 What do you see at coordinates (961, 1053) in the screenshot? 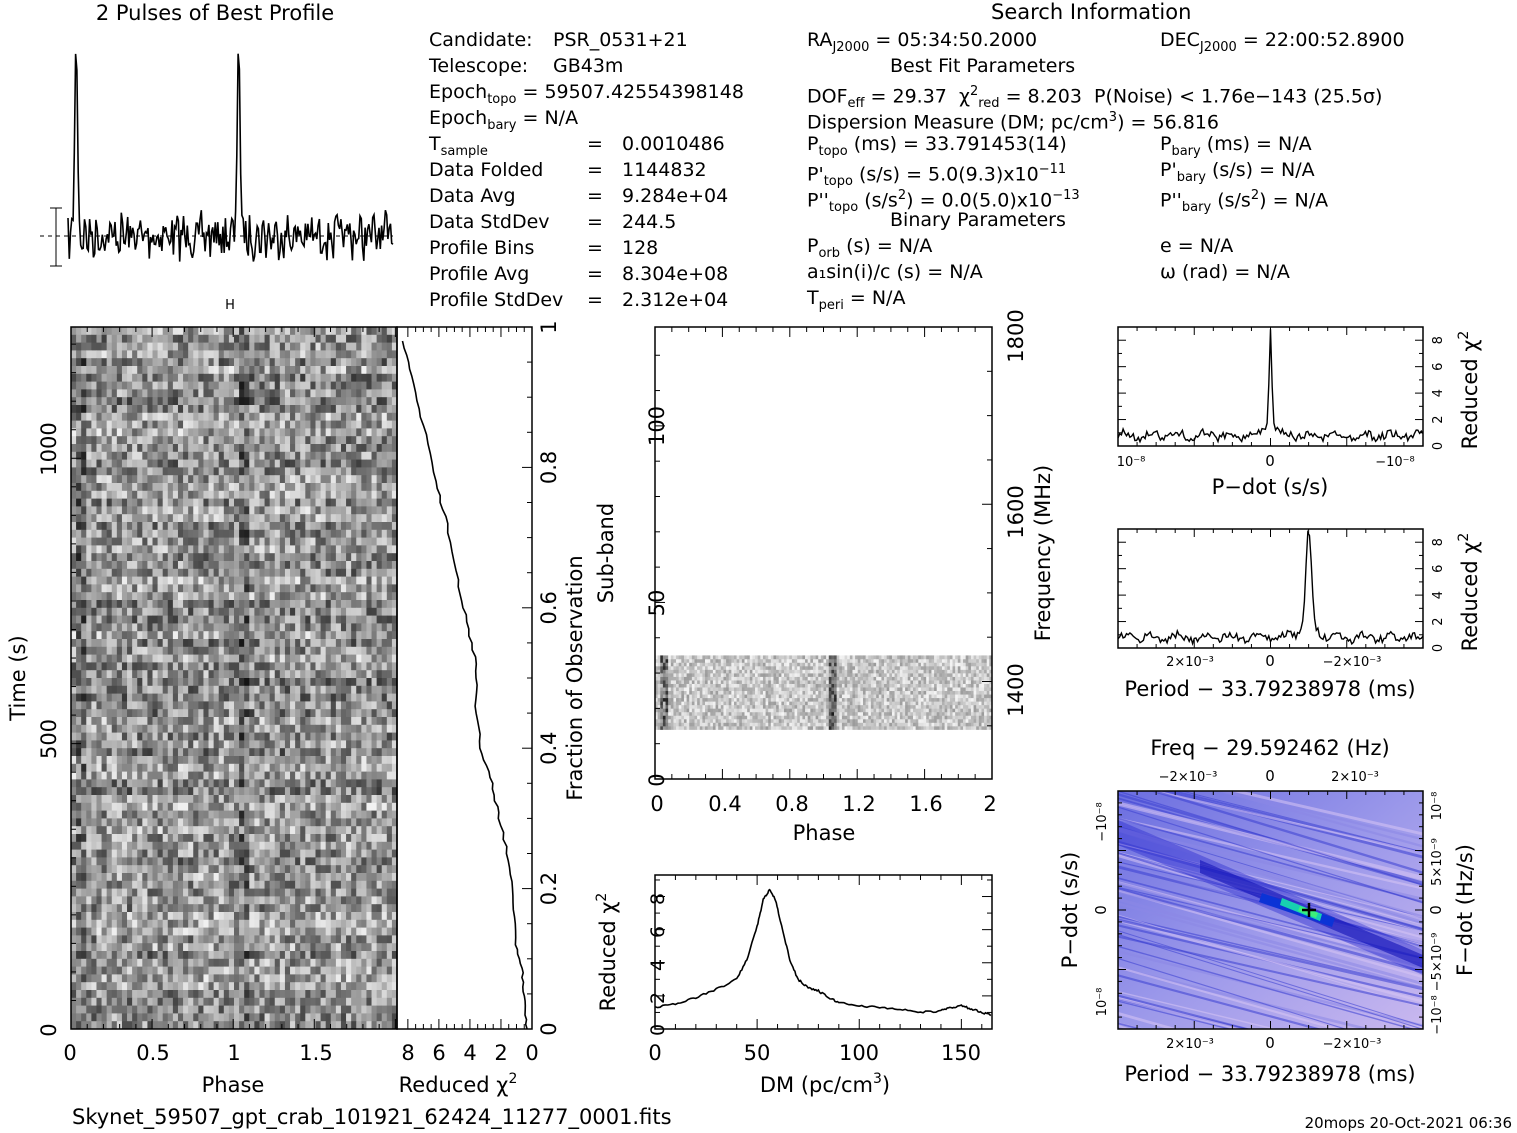
I see `dm-xtick-150: 150` at bounding box center [961, 1053].